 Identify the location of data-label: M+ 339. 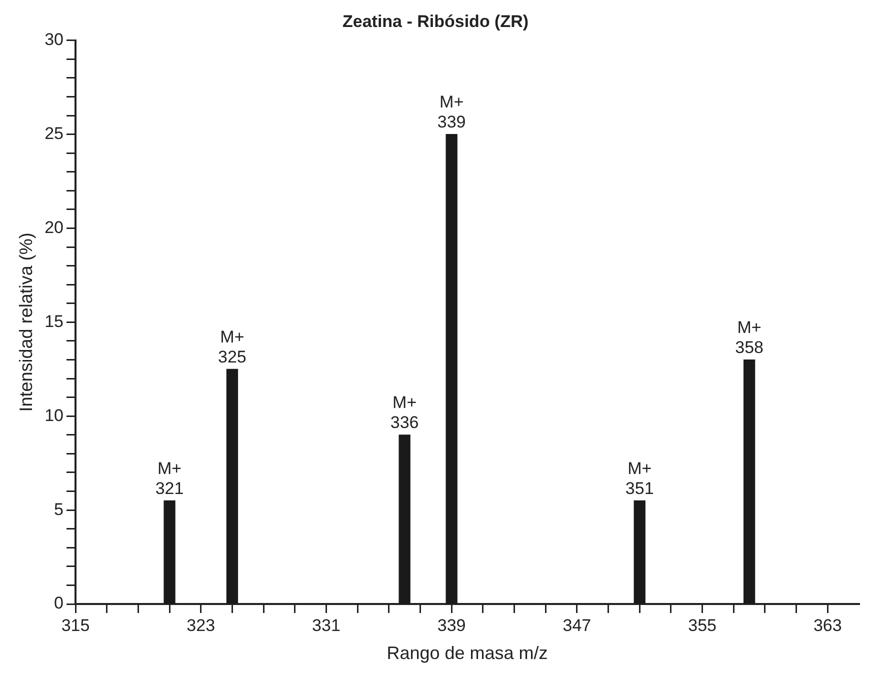
(451, 112).